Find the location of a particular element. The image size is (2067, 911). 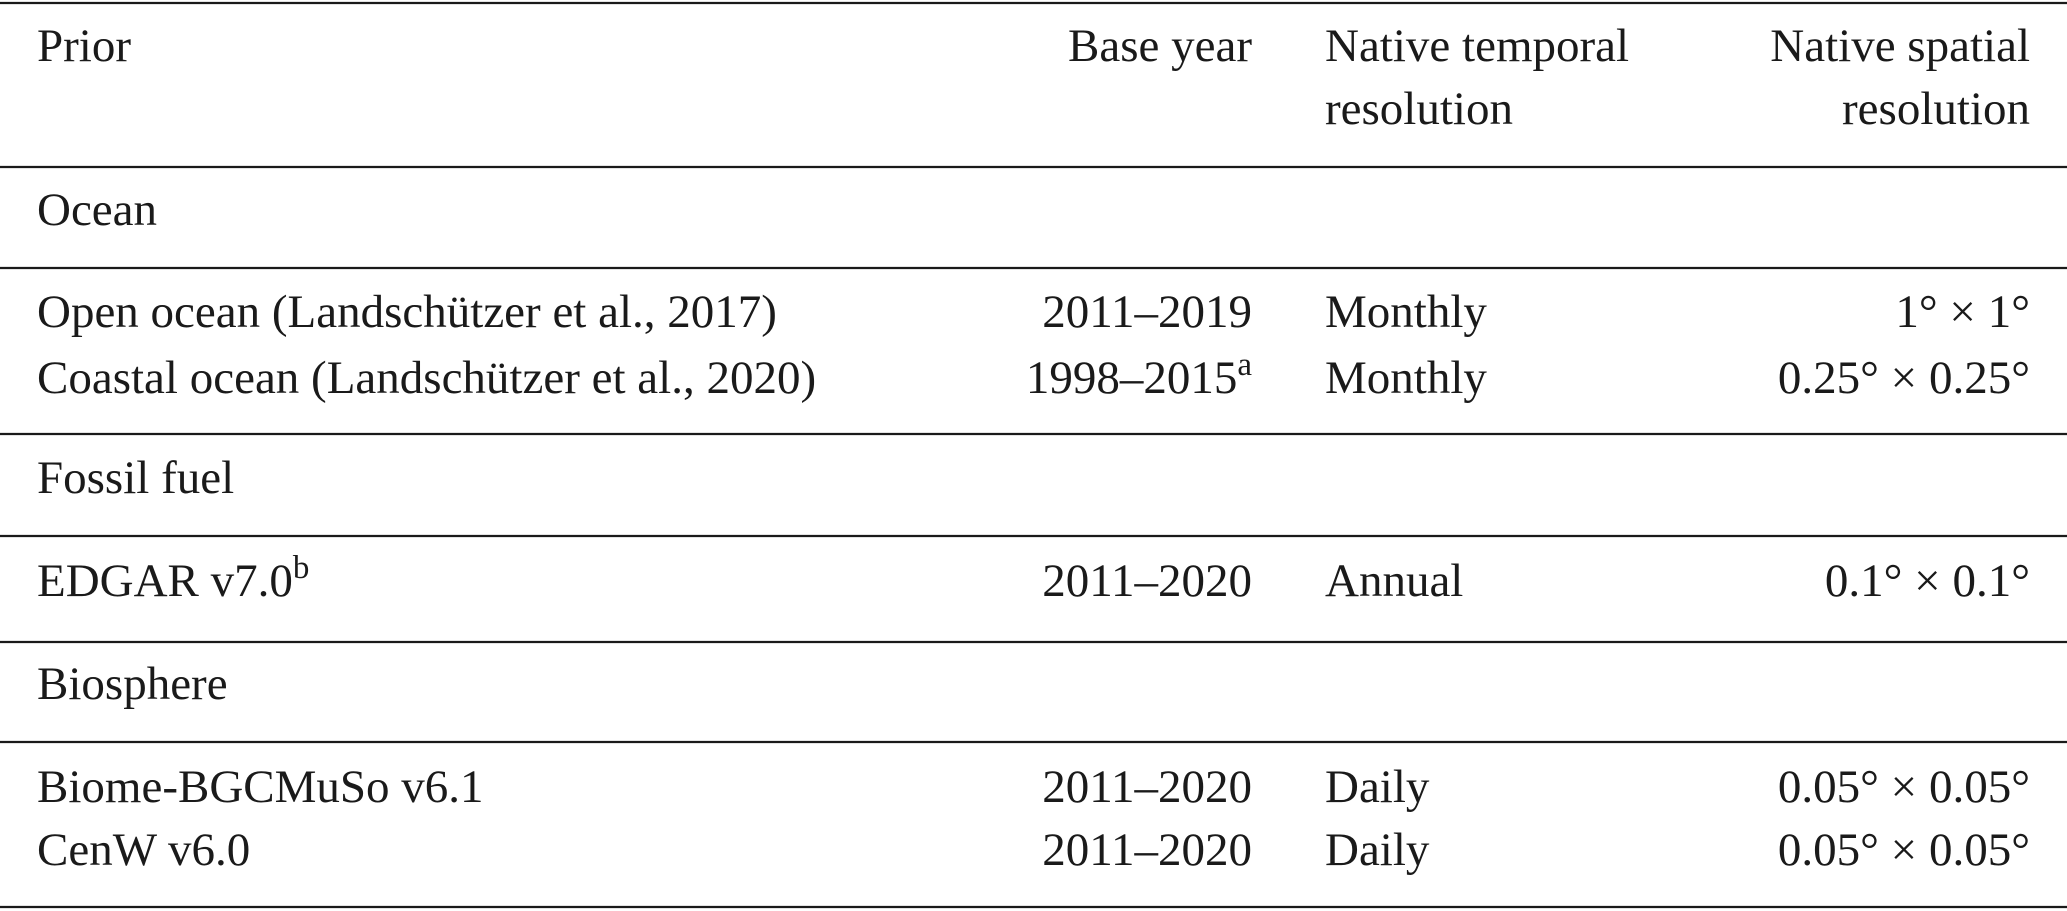

footnote-mark: b is located at coordinates (301, 568).